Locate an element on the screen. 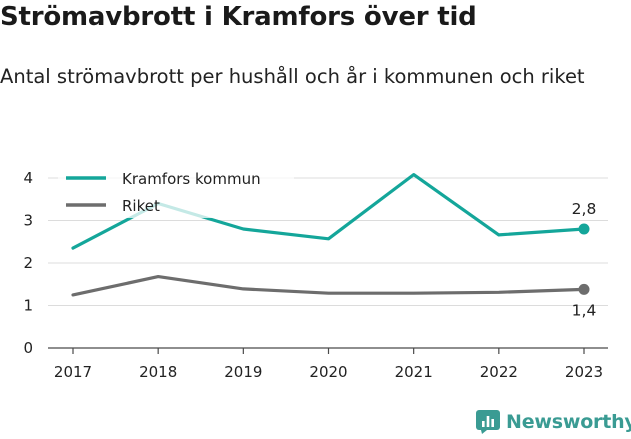 The image size is (631, 439). newsworthy-brand: Newsworthy is located at coordinates (553, 422).